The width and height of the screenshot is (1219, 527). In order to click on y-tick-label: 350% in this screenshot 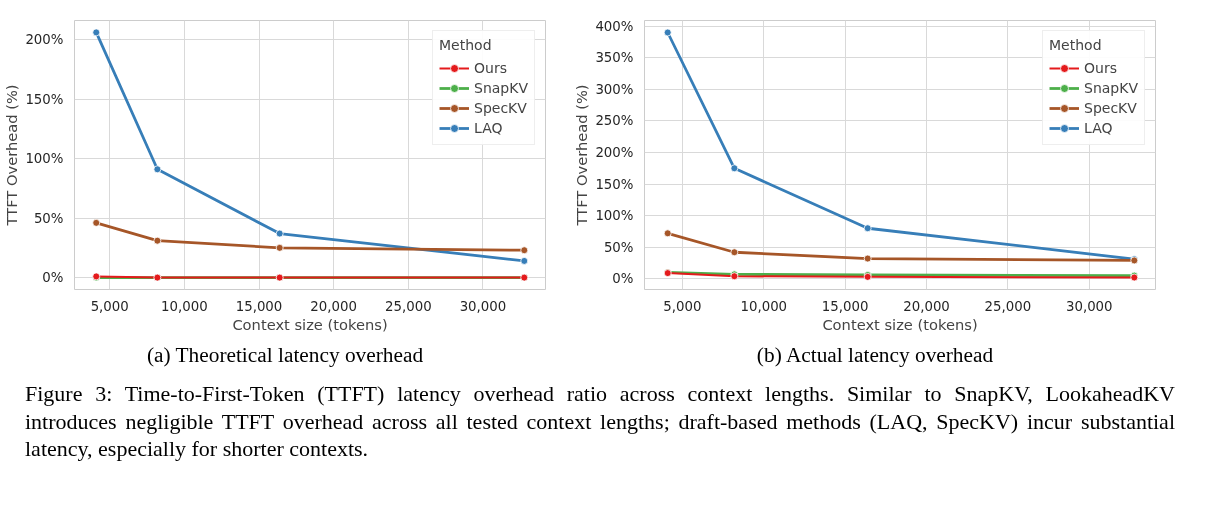, I will do `click(614, 58)`.